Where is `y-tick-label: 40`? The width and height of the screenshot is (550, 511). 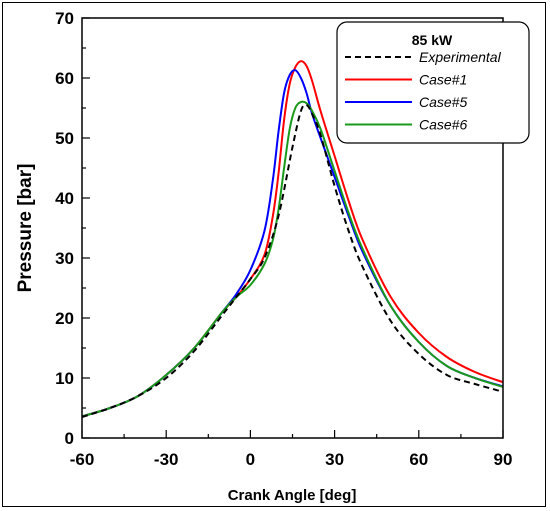
y-tick-label: 40 is located at coordinates (64, 198).